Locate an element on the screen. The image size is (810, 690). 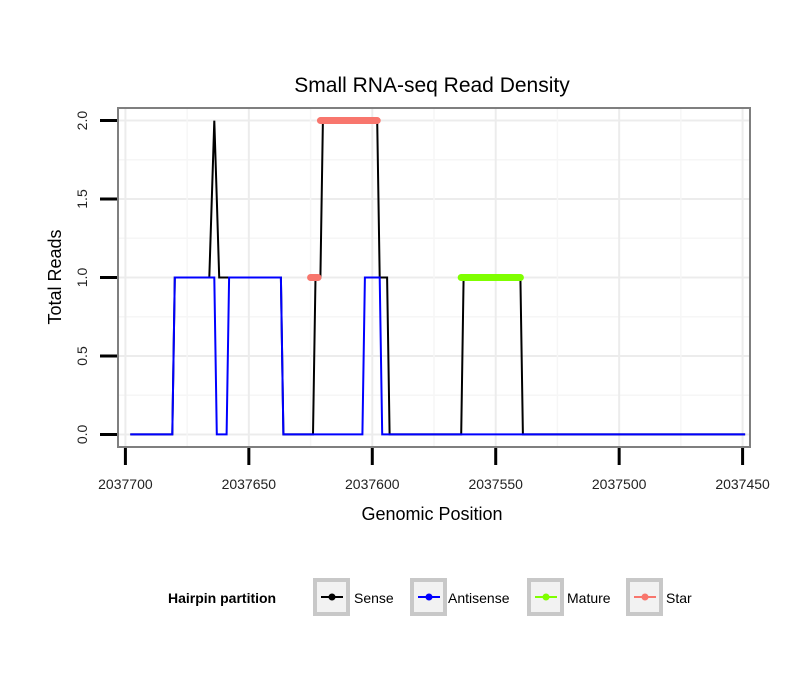
x-tick-label: 2037600 is located at coordinates (372, 484).